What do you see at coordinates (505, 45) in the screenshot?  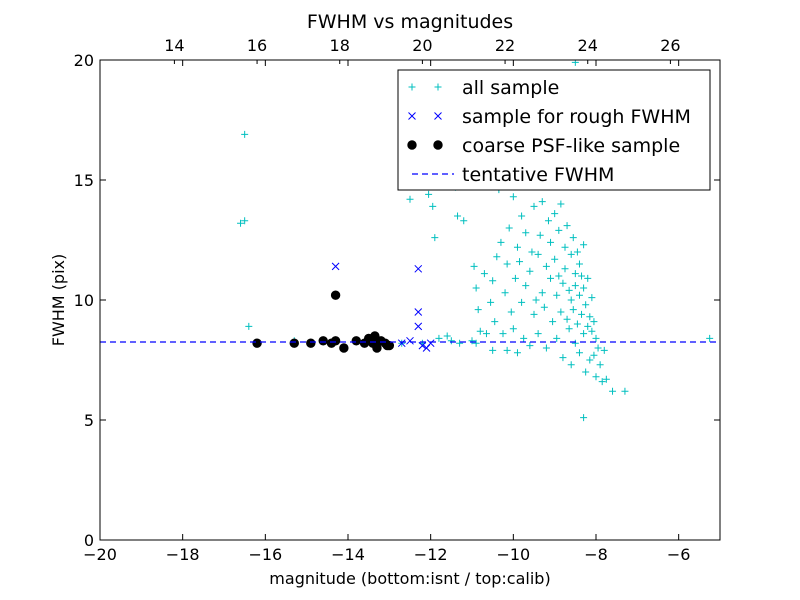 I see `top-tick-label: 22` at bounding box center [505, 45].